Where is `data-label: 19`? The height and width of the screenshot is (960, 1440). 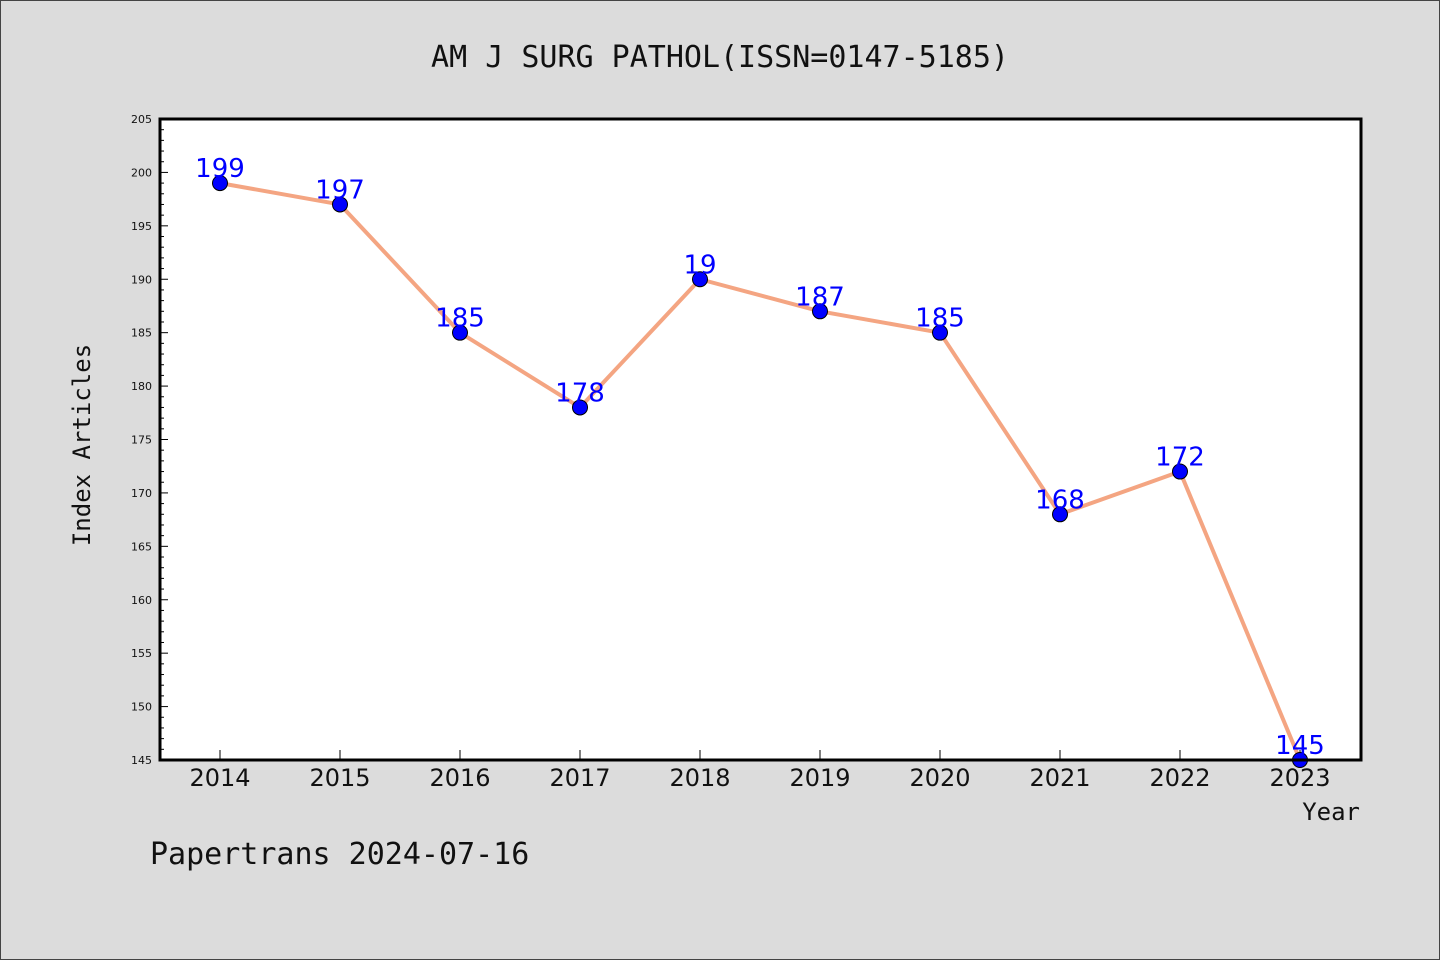 data-label: 19 is located at coordinates (699, 265).